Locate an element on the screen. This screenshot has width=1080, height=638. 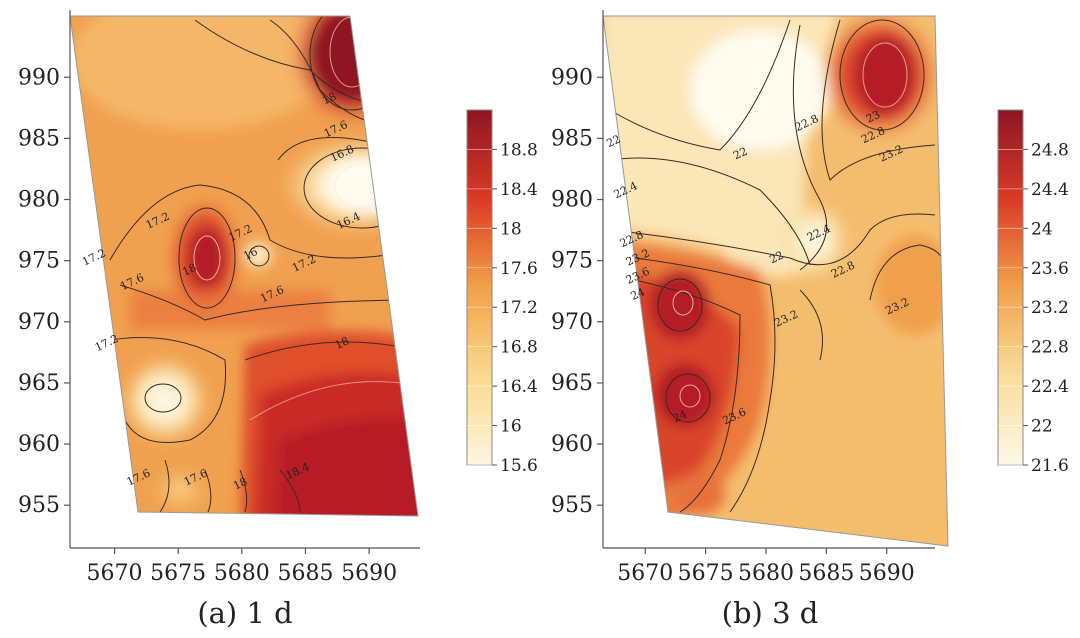
panel-a-y-tick-label: 965 is located at coordinates (39, 383).